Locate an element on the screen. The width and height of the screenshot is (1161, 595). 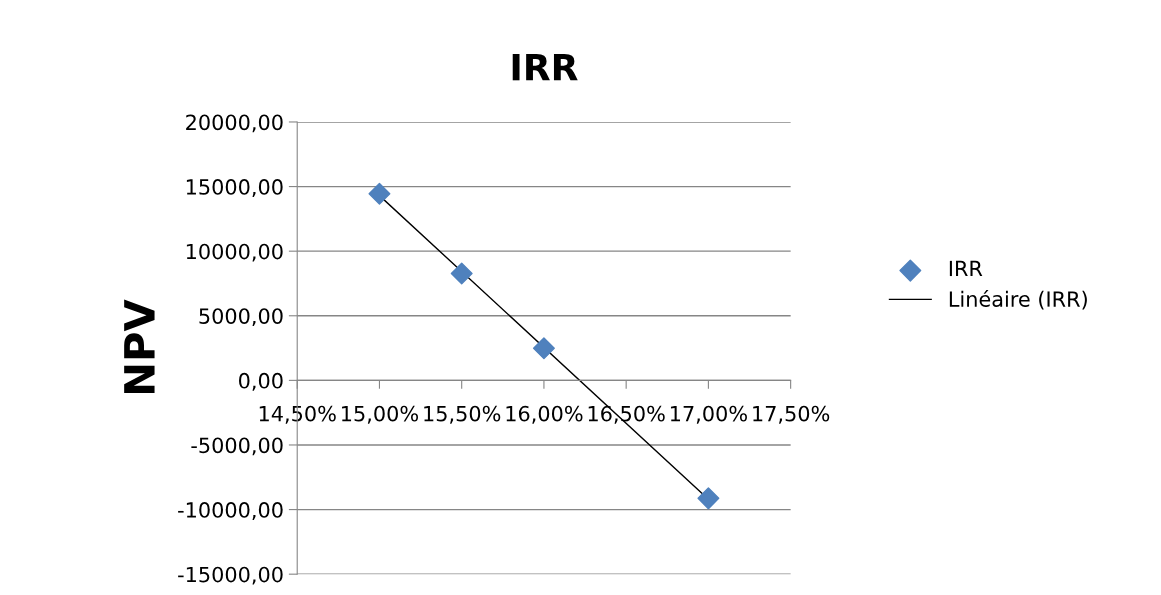
x-tick-label: 14,50% is located at coordinates (297, 414).